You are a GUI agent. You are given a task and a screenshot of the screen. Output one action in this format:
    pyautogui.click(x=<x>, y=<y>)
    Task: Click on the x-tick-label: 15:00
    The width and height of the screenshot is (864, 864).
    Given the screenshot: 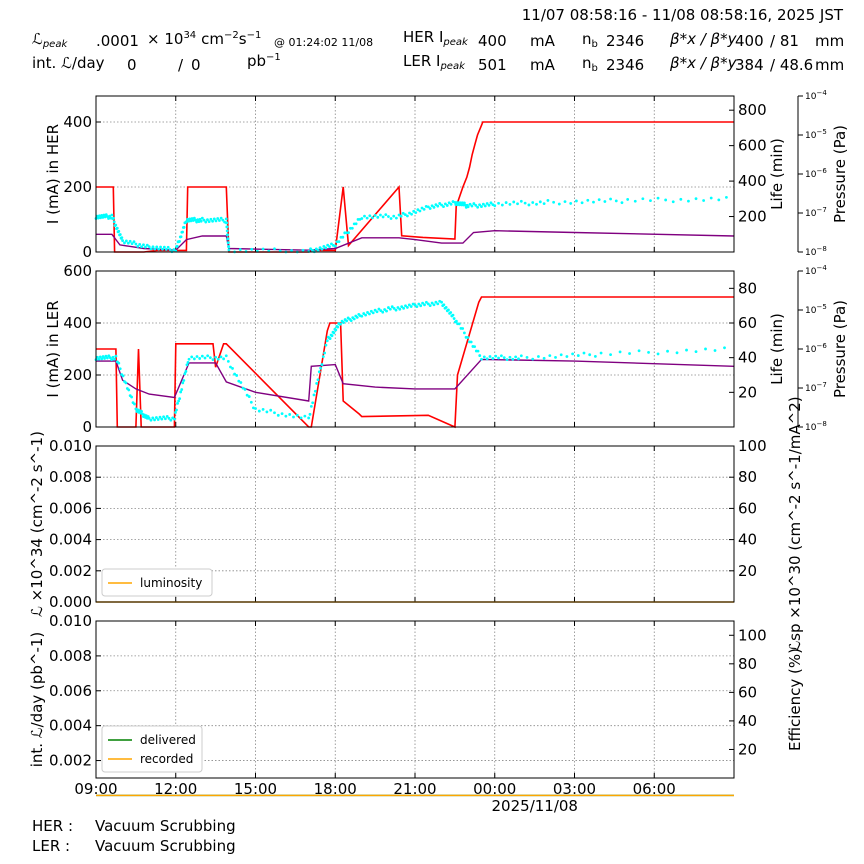 What is the action you would take?
    pyautogui.click(x=255, y=789)
    